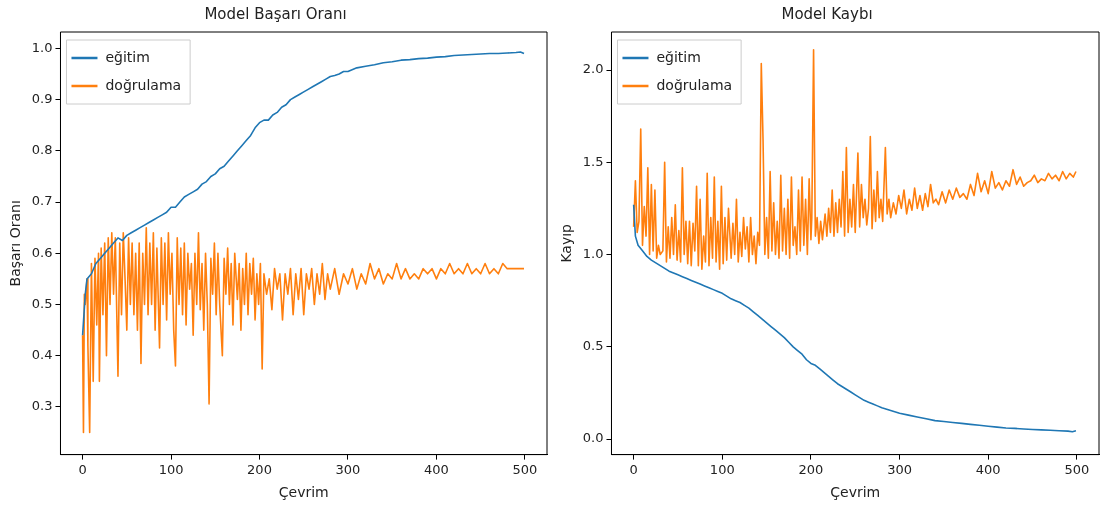 The width and height of the screenshot is (1103, 508). I want to click on y-tick-label: 2.0, so click(593, 69).